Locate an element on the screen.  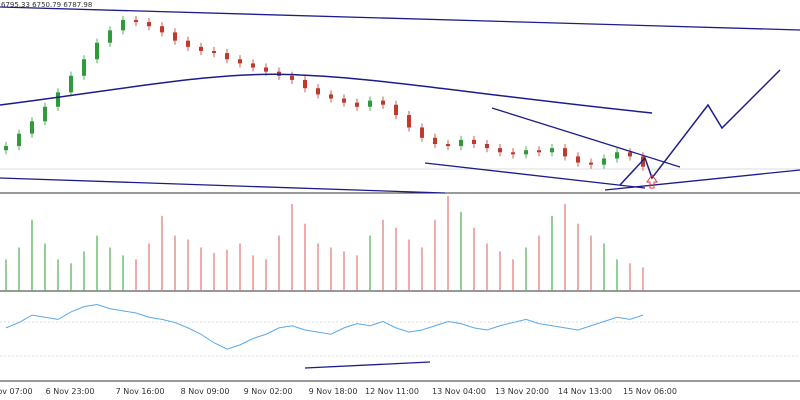
x-tick-label: 9 Nov 02:00 is located at coordinates (268, 391).